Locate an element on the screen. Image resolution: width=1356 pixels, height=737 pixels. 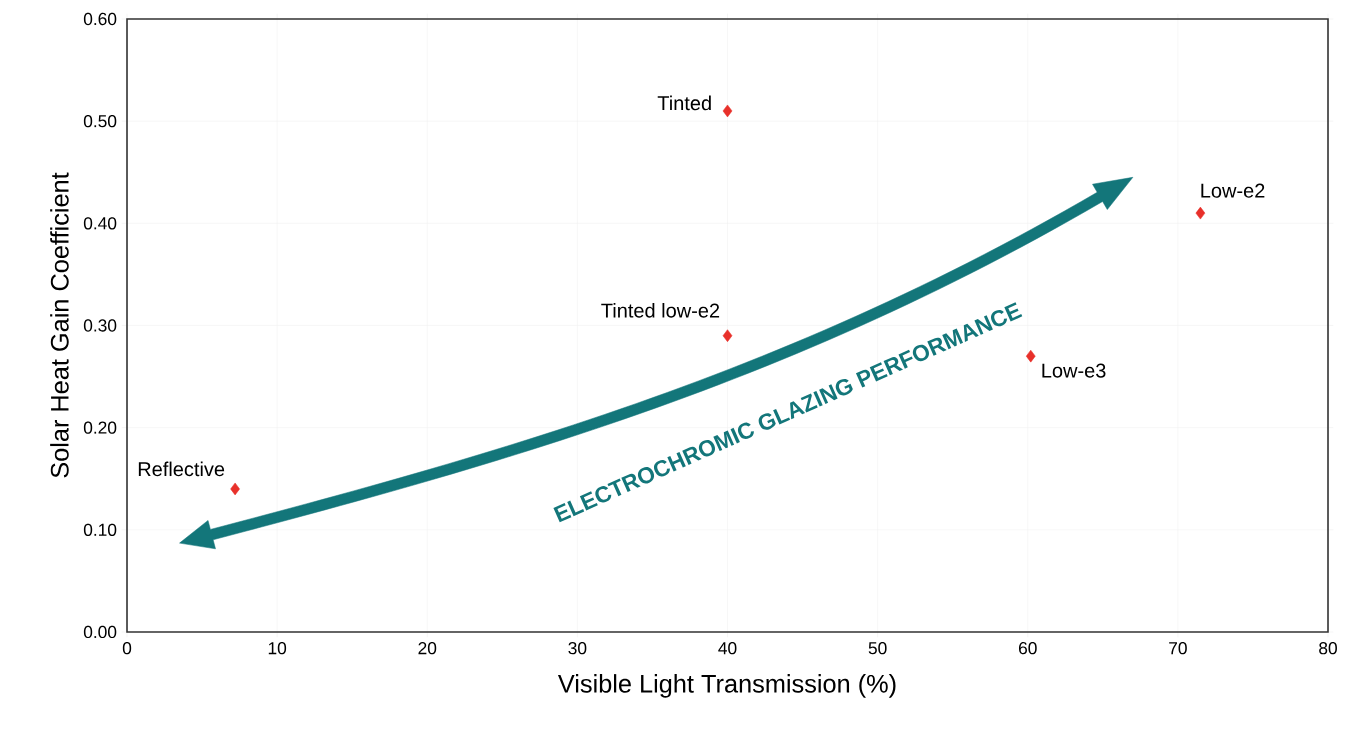
y-tick-label: 0.40 is located at coordinates (100, 223).